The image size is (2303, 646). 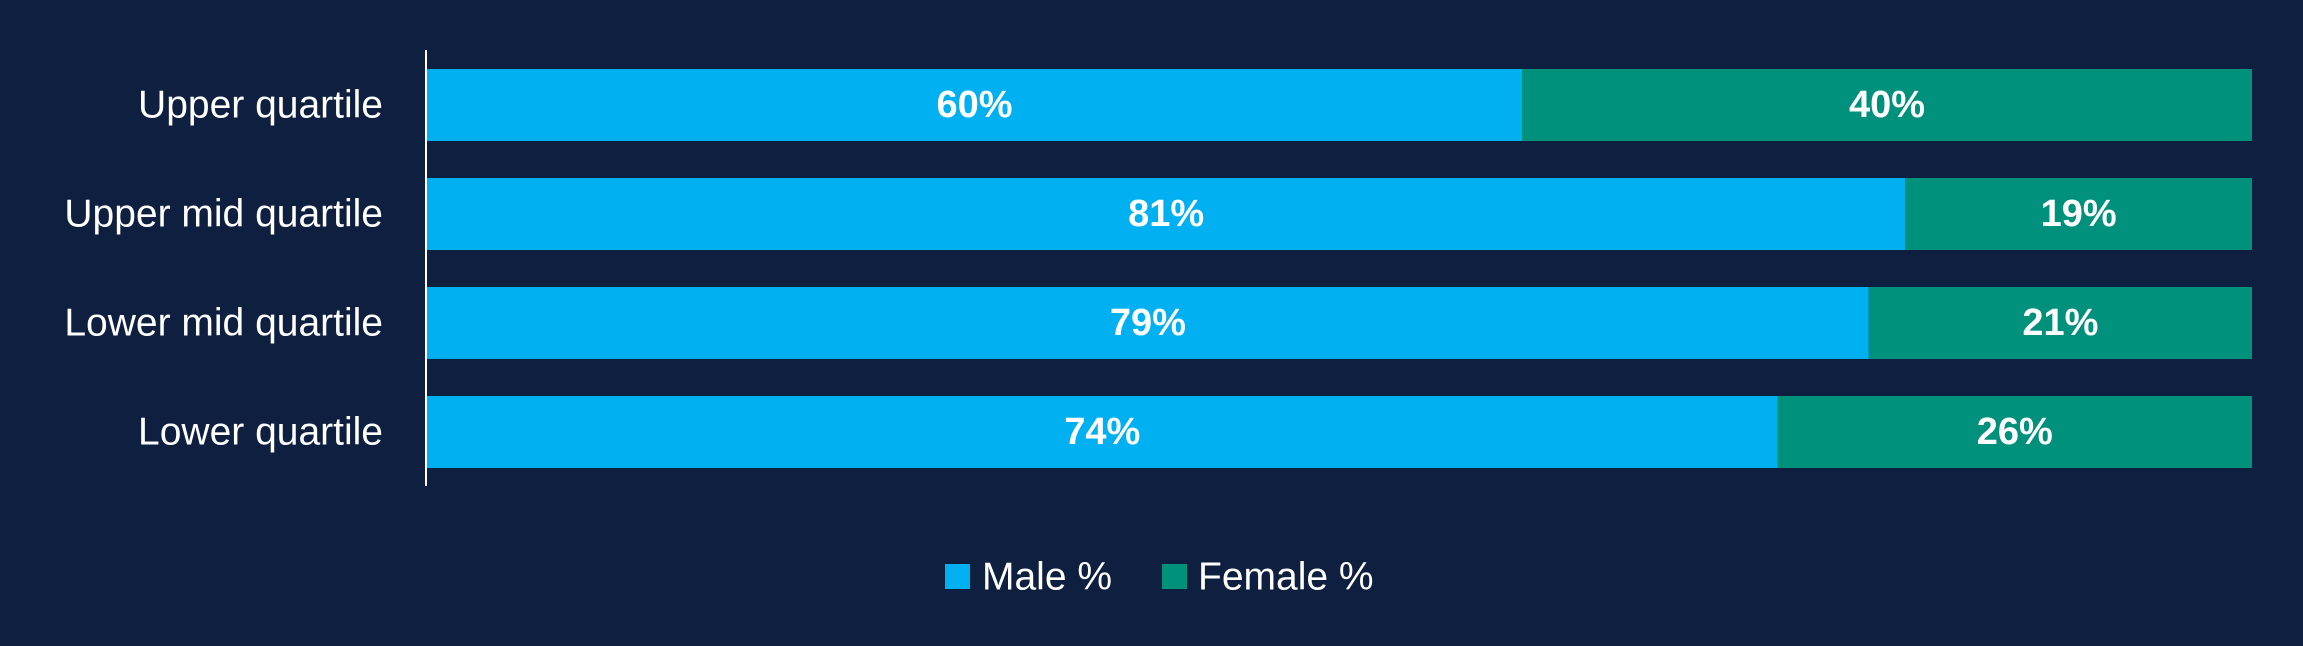 I want to click on category-label: Upper quartile, so click(x=260, y=105).